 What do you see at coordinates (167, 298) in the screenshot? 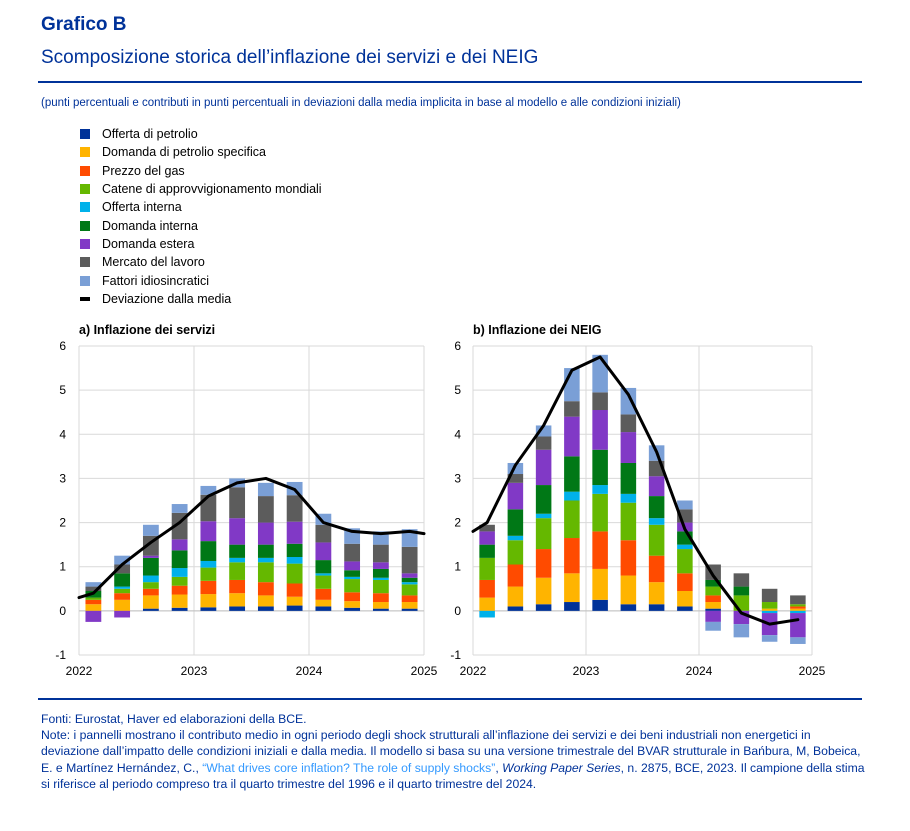
I see `legend-label: Deviazione dalla media` at bounding box center [167, 298].